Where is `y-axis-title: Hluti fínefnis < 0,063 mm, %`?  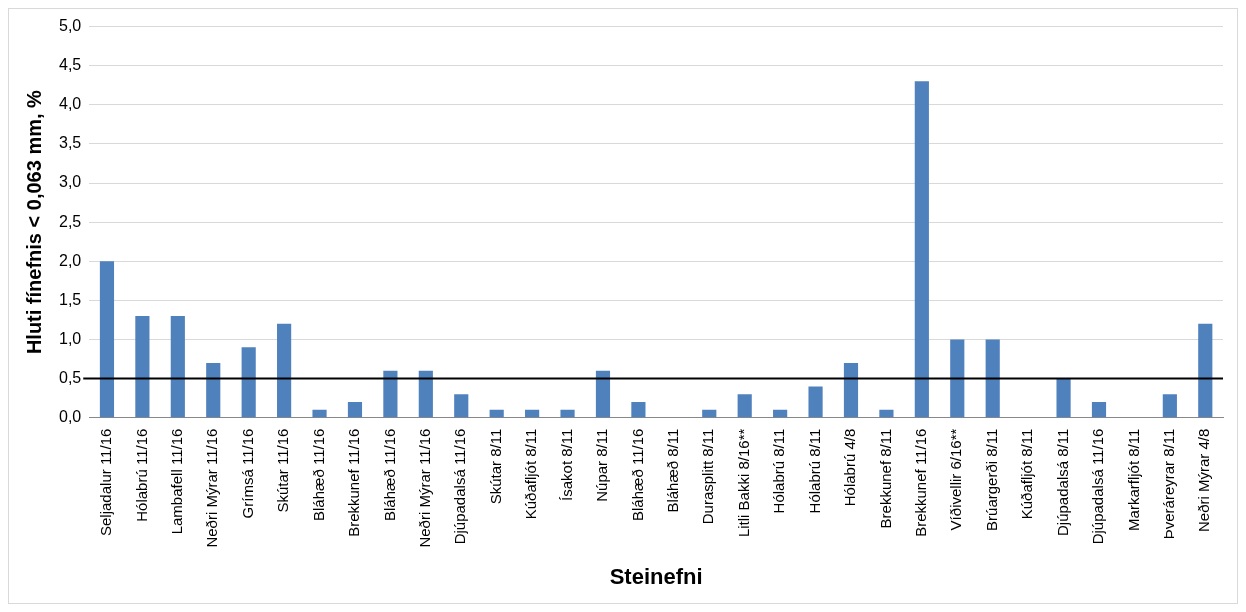 y-axis-title: Hluti fínefnis < 0,063 mm, % is located at coordinates (33, 222).